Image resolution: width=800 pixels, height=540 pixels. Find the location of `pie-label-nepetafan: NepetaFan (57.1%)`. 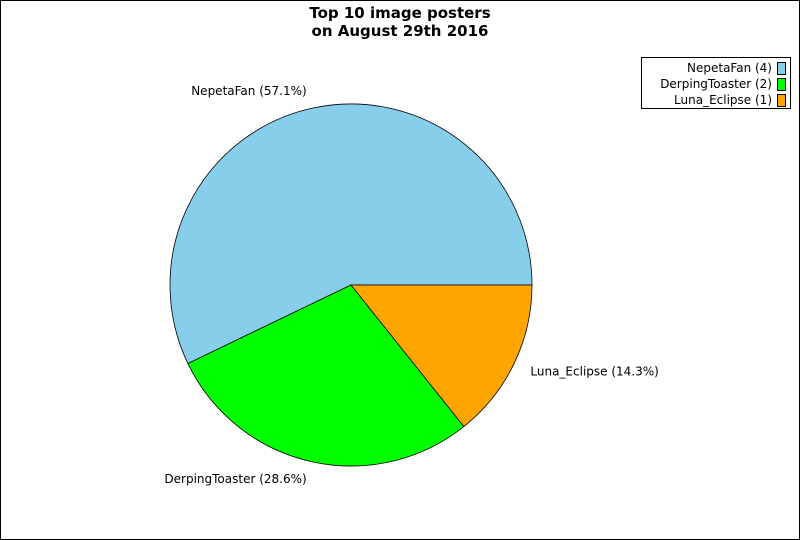

pie-label-nepetafan: NepetaFan (57.1%) is located at coordinates (248, 91).